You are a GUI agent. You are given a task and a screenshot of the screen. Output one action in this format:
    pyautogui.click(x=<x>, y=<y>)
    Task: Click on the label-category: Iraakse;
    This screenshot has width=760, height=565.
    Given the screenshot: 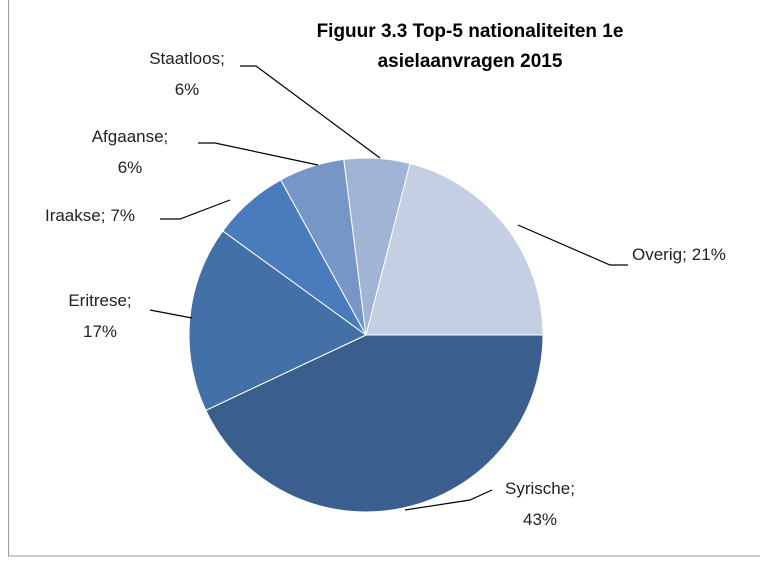 What is the action you would take?
    pyautogui.click(x=75, y=215)
    